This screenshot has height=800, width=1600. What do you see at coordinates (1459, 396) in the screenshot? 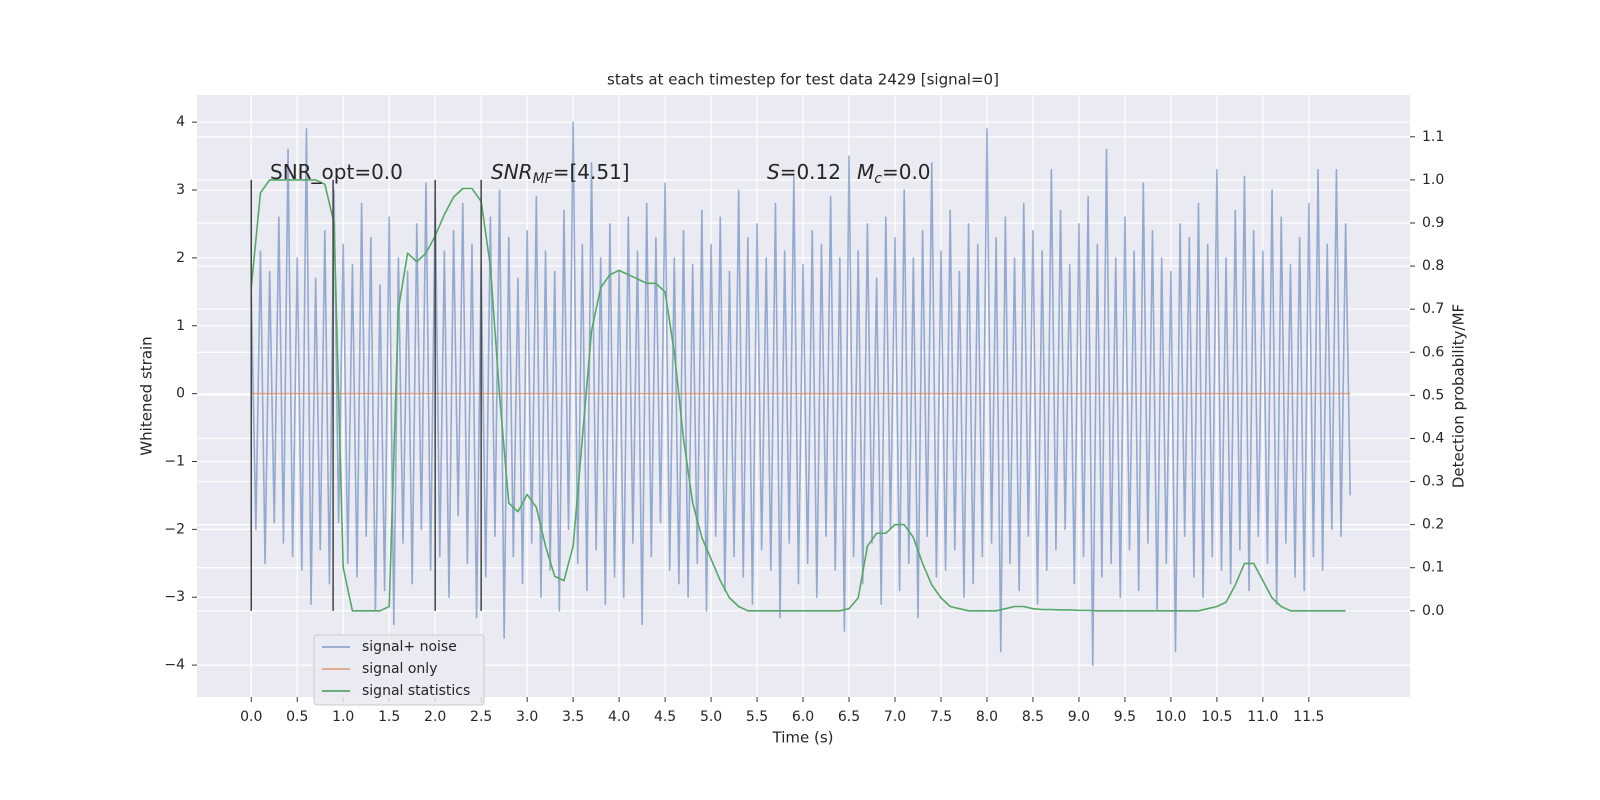
I see `y2-axis-label: Detection probability/MF` at bounding box center [1459, 396].